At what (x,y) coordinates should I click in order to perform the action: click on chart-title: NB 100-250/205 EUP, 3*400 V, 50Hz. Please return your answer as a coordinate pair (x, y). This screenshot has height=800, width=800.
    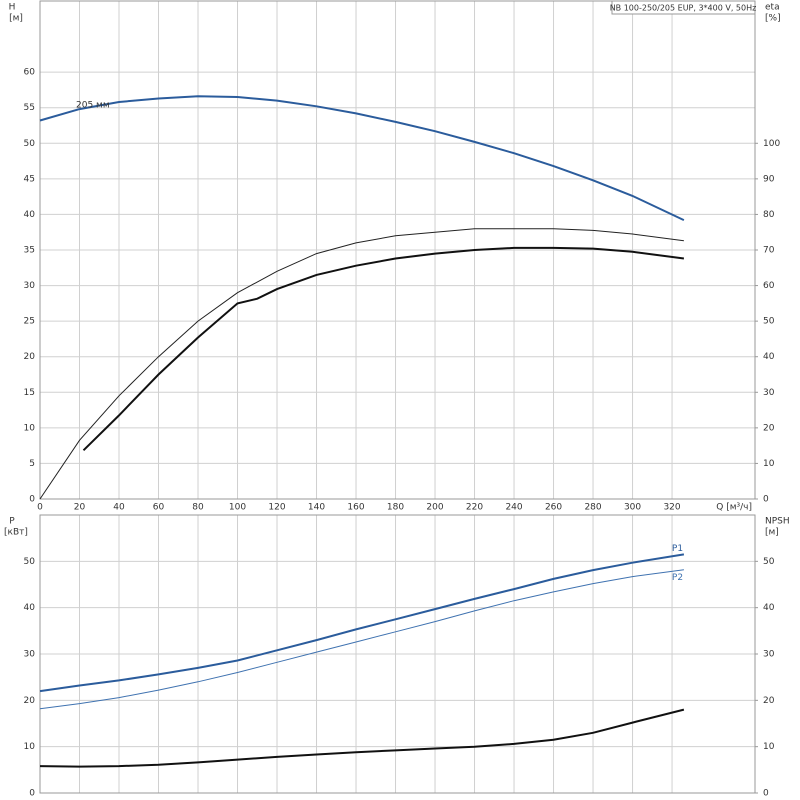
    Looking at the image, I should click on (683, 8).